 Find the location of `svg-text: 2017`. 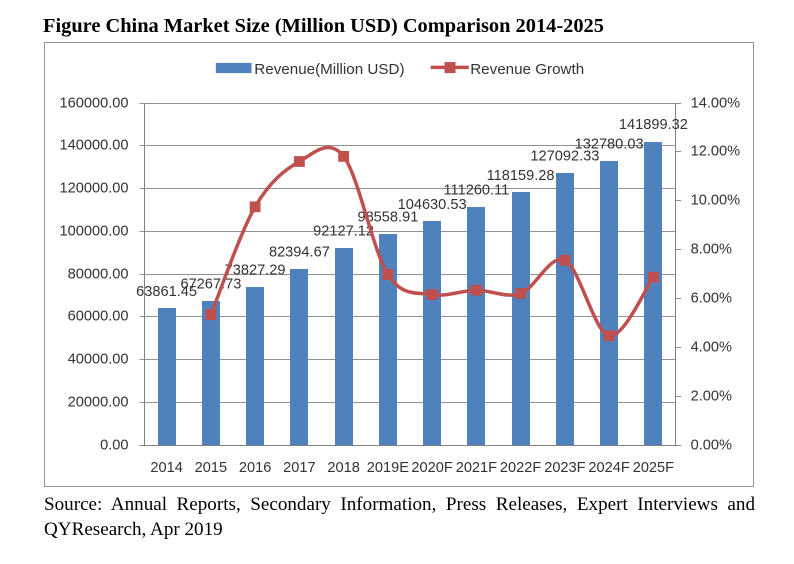

svg-text: 2017 is located at coordinates (299, 468).